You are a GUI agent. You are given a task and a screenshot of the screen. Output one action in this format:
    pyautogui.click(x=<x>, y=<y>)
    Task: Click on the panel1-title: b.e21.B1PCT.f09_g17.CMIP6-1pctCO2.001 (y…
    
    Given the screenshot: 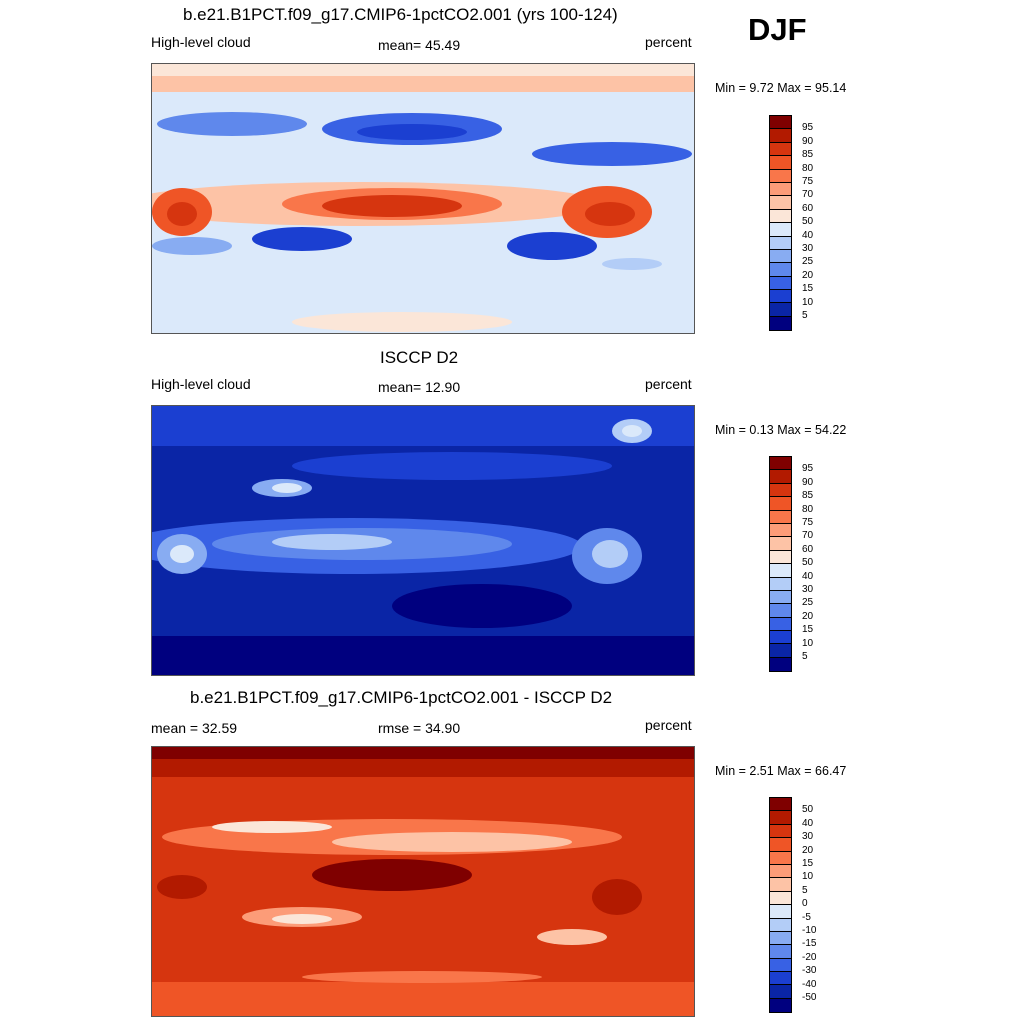 What is the action you would take?
    pyautogui.click(x=400, y=14)
    